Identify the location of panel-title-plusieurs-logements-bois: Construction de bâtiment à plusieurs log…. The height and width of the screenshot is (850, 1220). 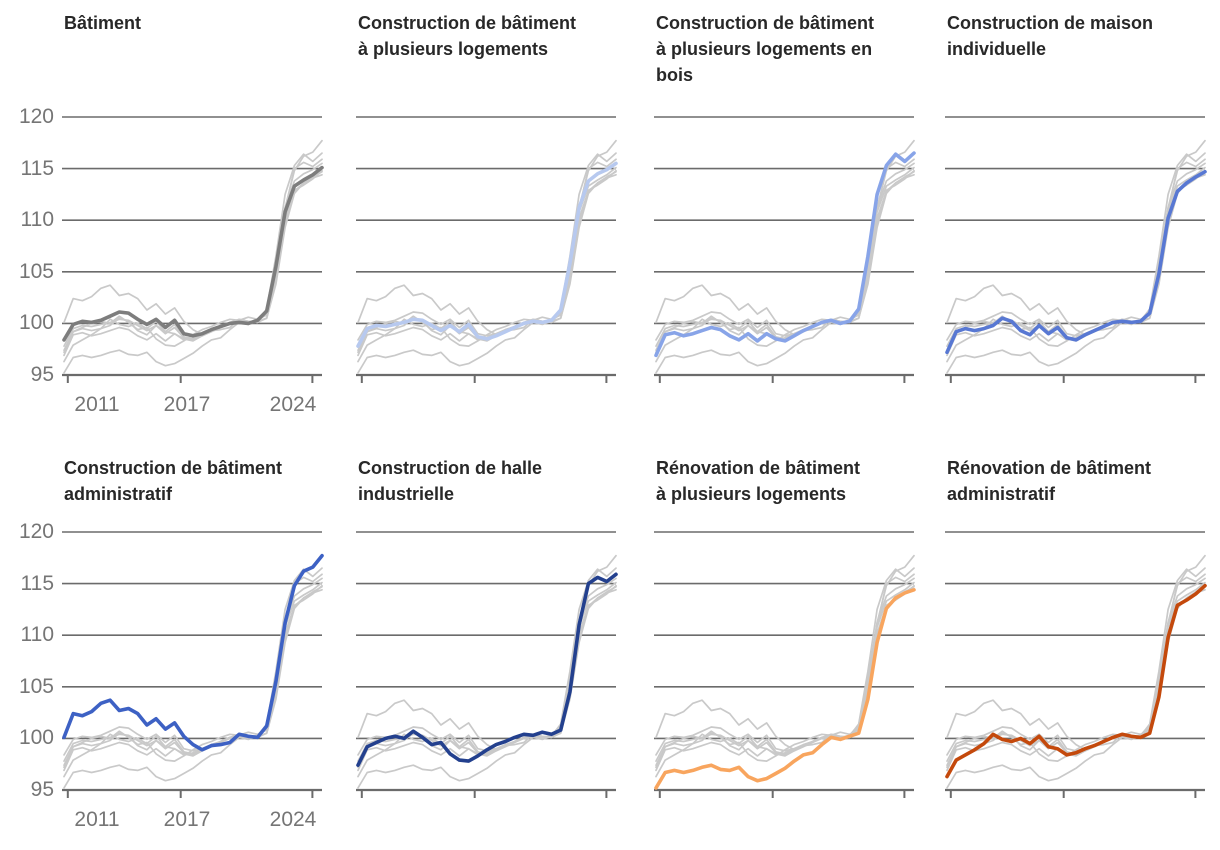
(765, 49).